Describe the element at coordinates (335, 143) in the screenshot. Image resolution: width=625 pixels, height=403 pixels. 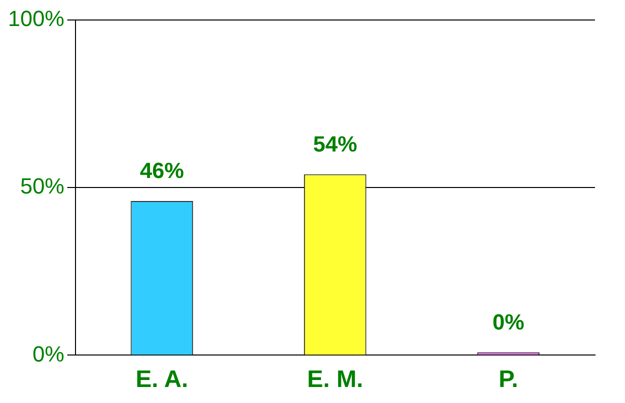
I see `data-label: 54%` at that location.